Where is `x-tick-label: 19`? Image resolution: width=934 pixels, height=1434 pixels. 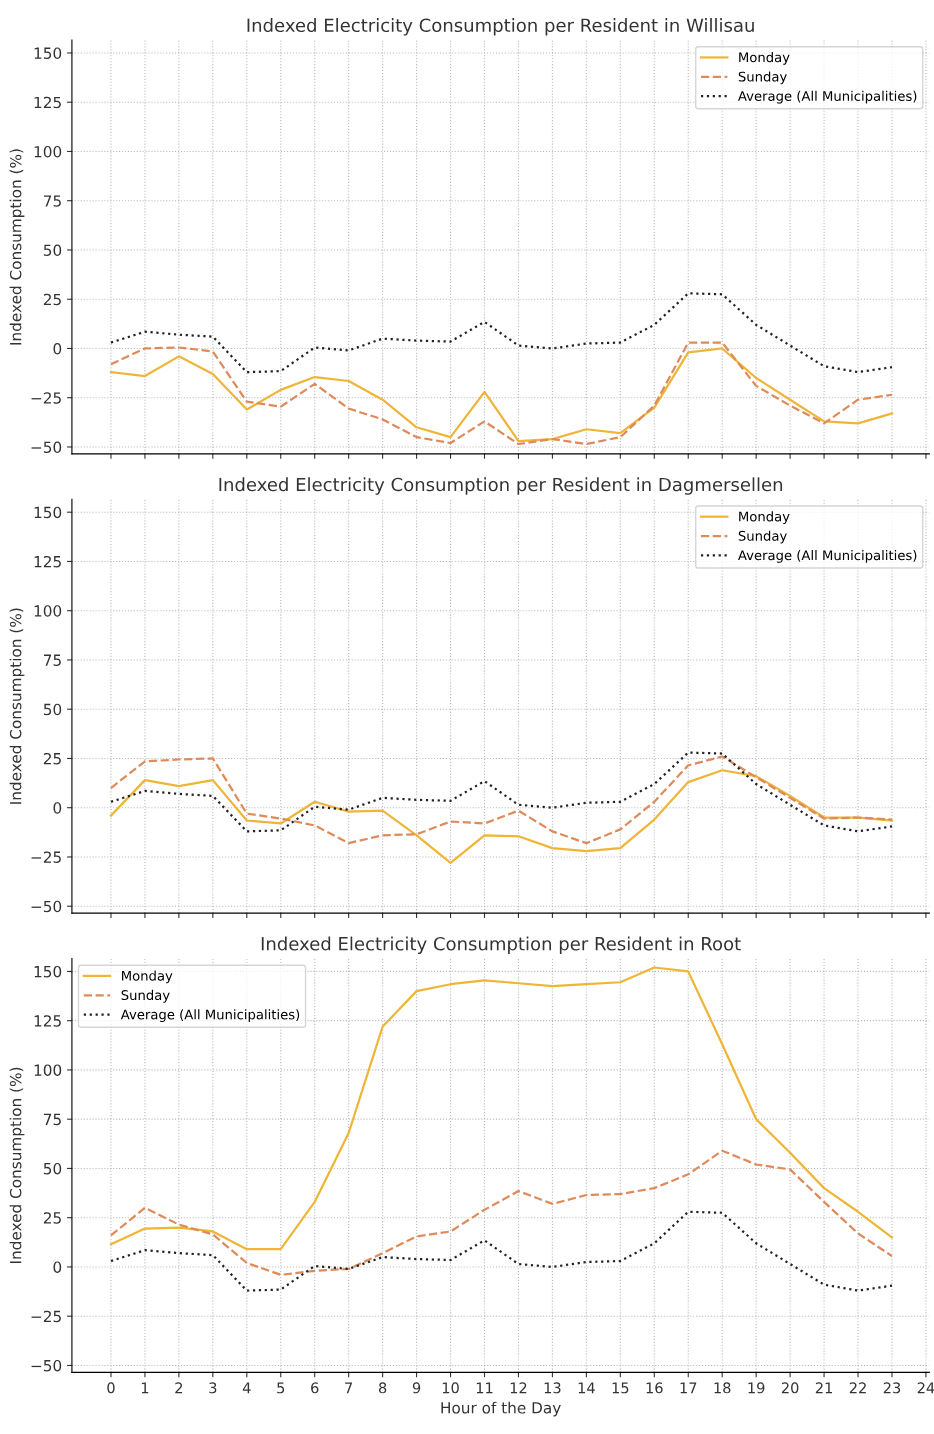
x-tick-label: 19 is located at coordinates (756, 1388).